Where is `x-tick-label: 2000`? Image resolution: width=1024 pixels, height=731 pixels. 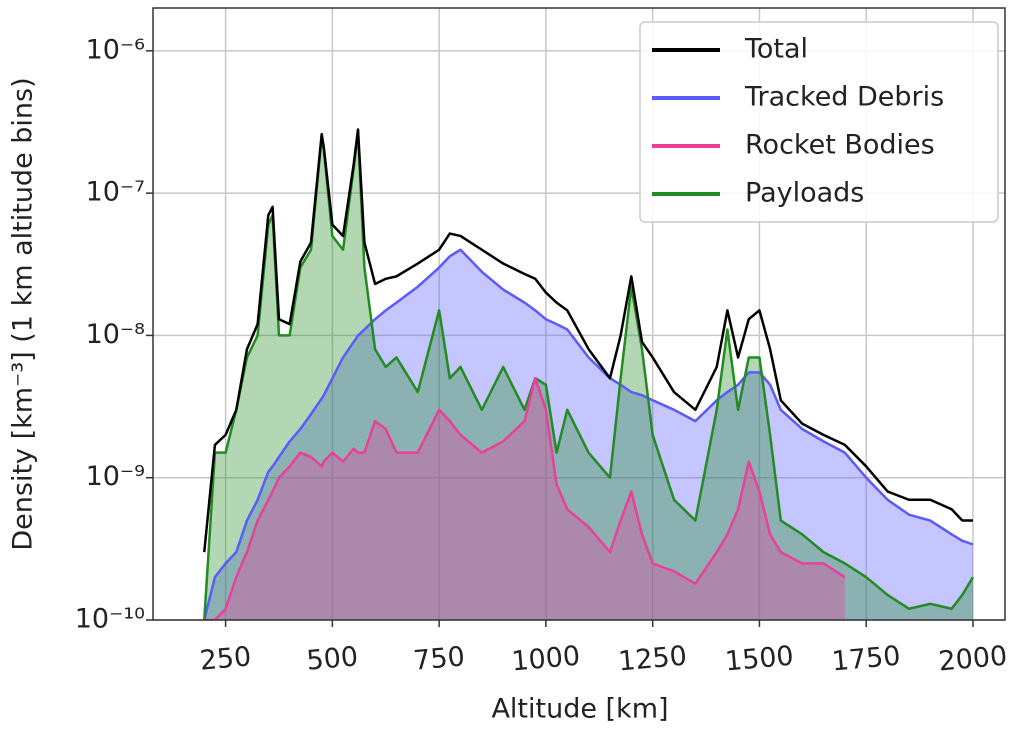 x-tick-label: 2000 is located at coordinates (972, 659).